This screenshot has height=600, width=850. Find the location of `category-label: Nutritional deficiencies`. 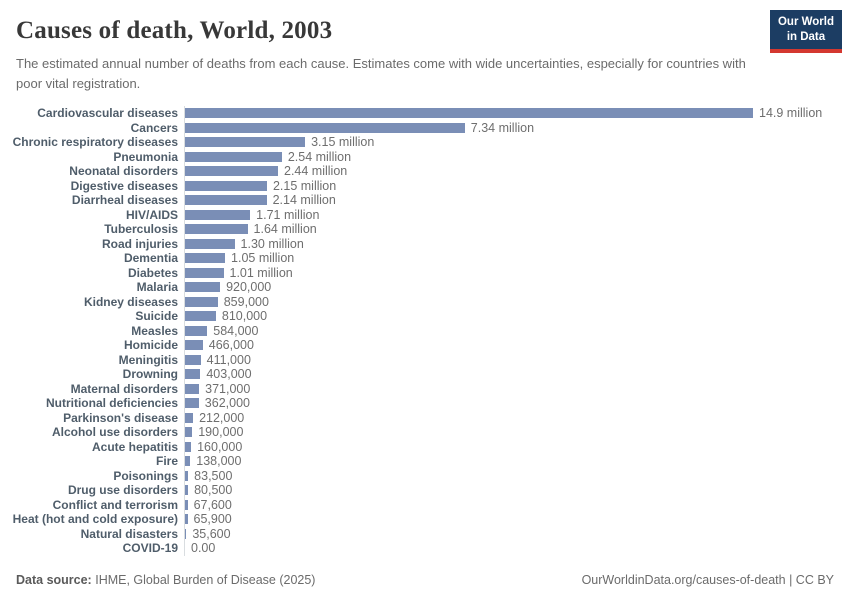

category-label: Nutritional deficiencies is located at coordinates (111, 403).